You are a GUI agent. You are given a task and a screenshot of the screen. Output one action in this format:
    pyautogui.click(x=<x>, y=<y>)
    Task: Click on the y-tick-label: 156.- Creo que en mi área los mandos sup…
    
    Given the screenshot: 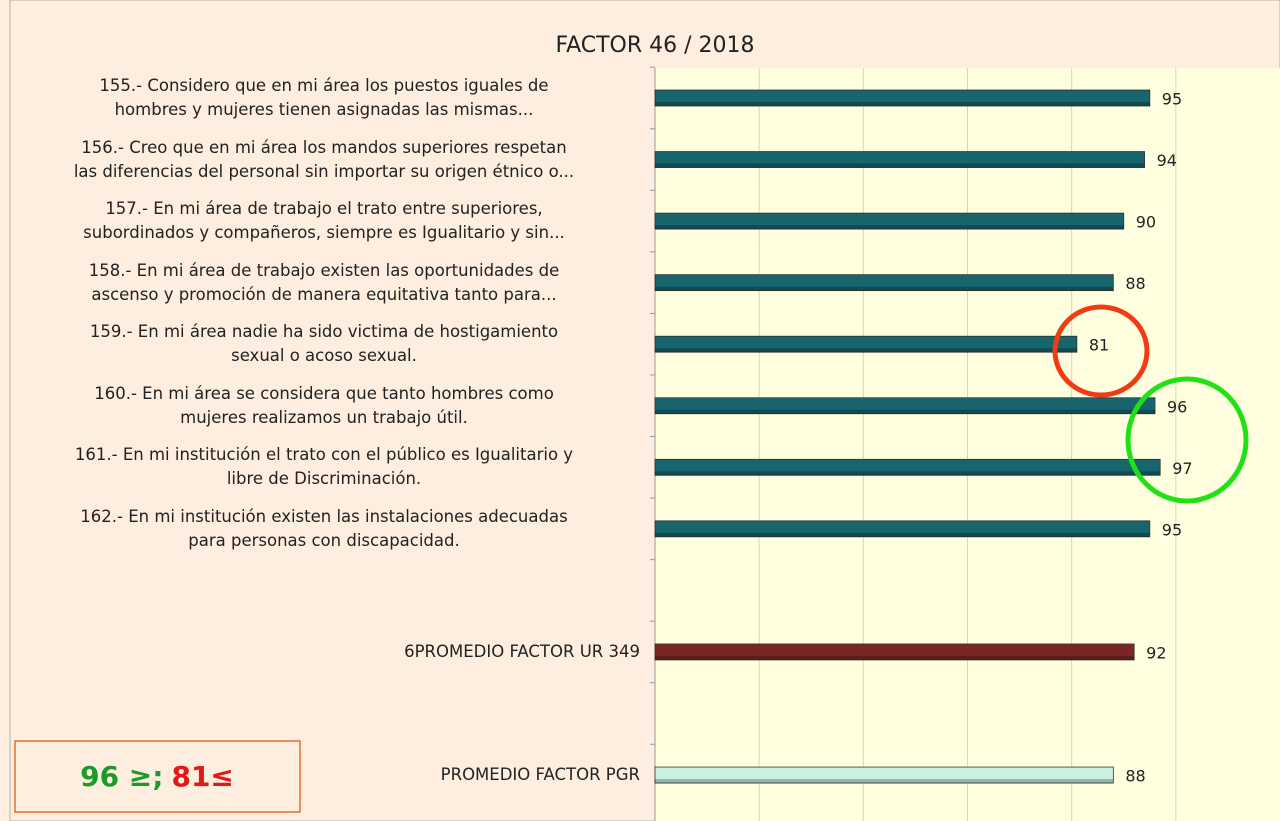 What is the action you would take?
    pyautogui.click(x=324, y=159)
    